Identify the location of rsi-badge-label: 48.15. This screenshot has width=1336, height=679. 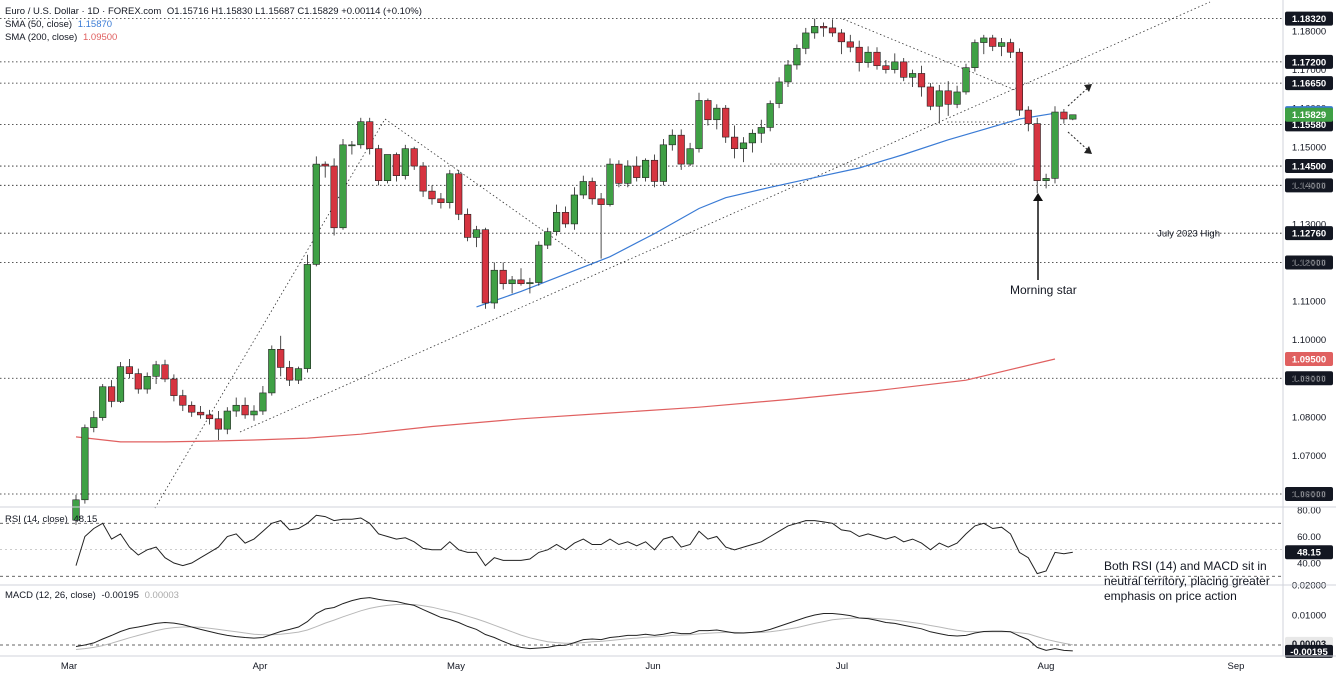
(1309, 553).